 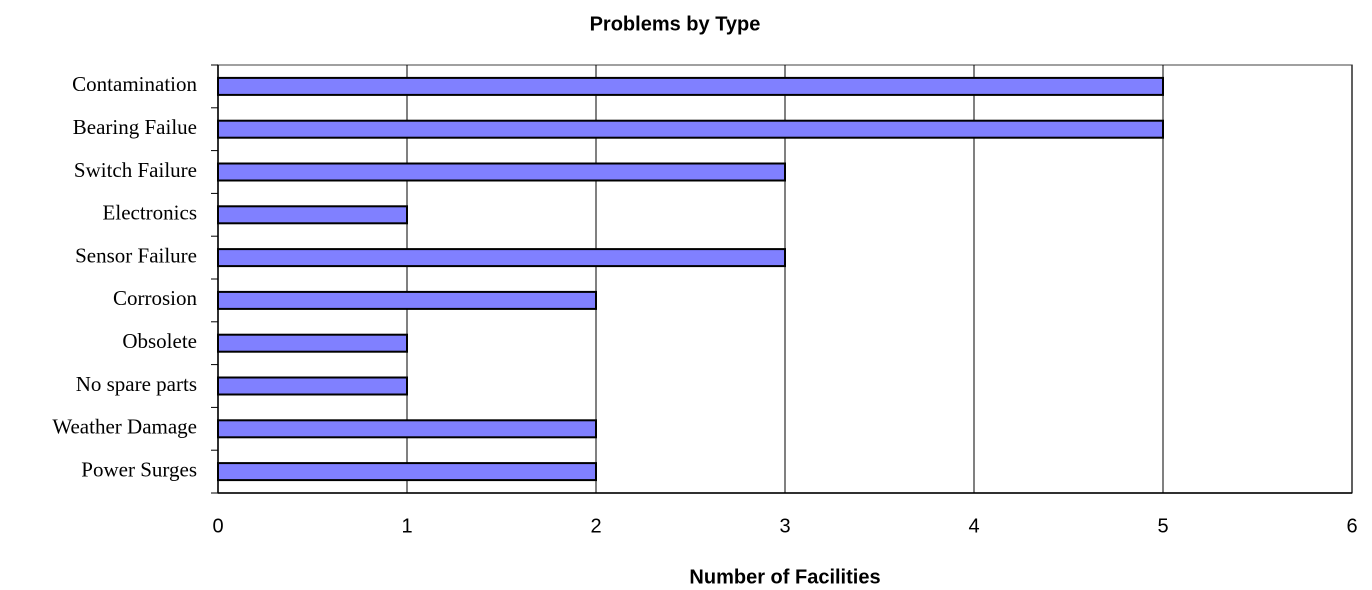 I want to click on x-tick-label: 1, so click(x=406, y=526).